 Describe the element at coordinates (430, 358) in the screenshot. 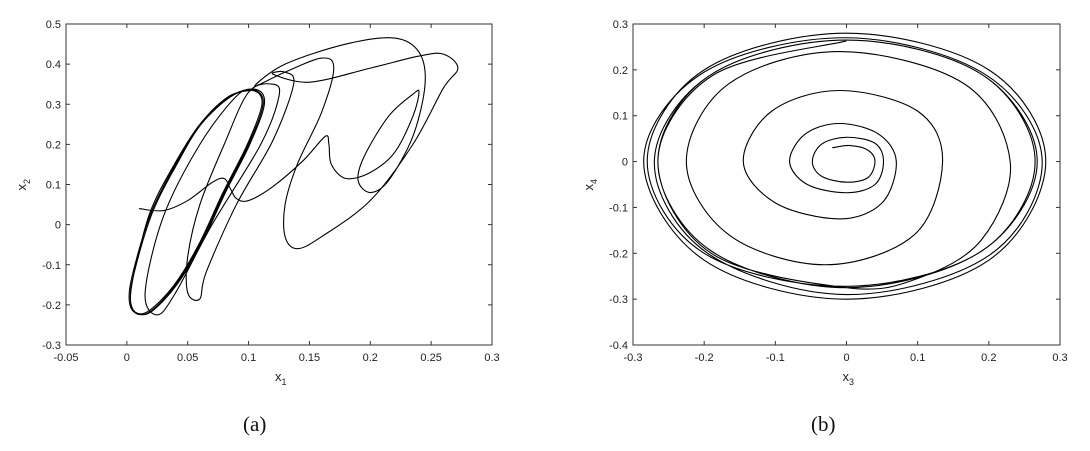

I see `x-tick-label: 0.25` at that location.